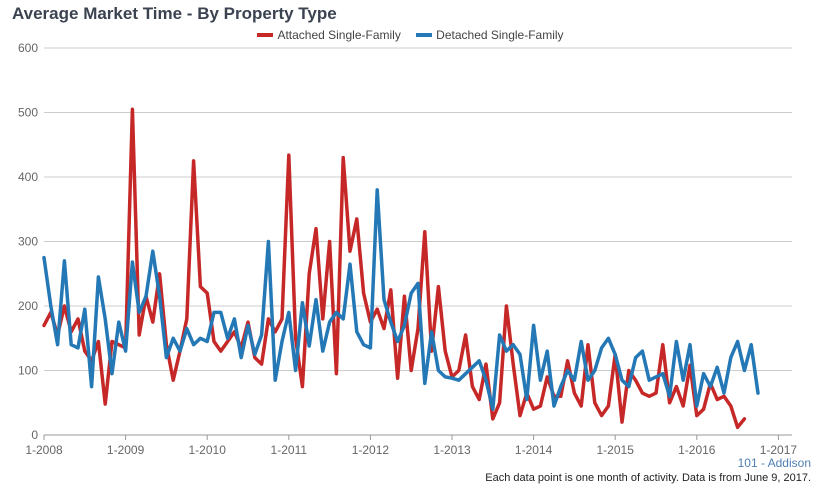 The height and width of the screenshot is (489, 821). What do you see at coordinates (534, 450) in the screenshot?
I see `x-tick-label: 1-2014` at bounding box center [534, 450].